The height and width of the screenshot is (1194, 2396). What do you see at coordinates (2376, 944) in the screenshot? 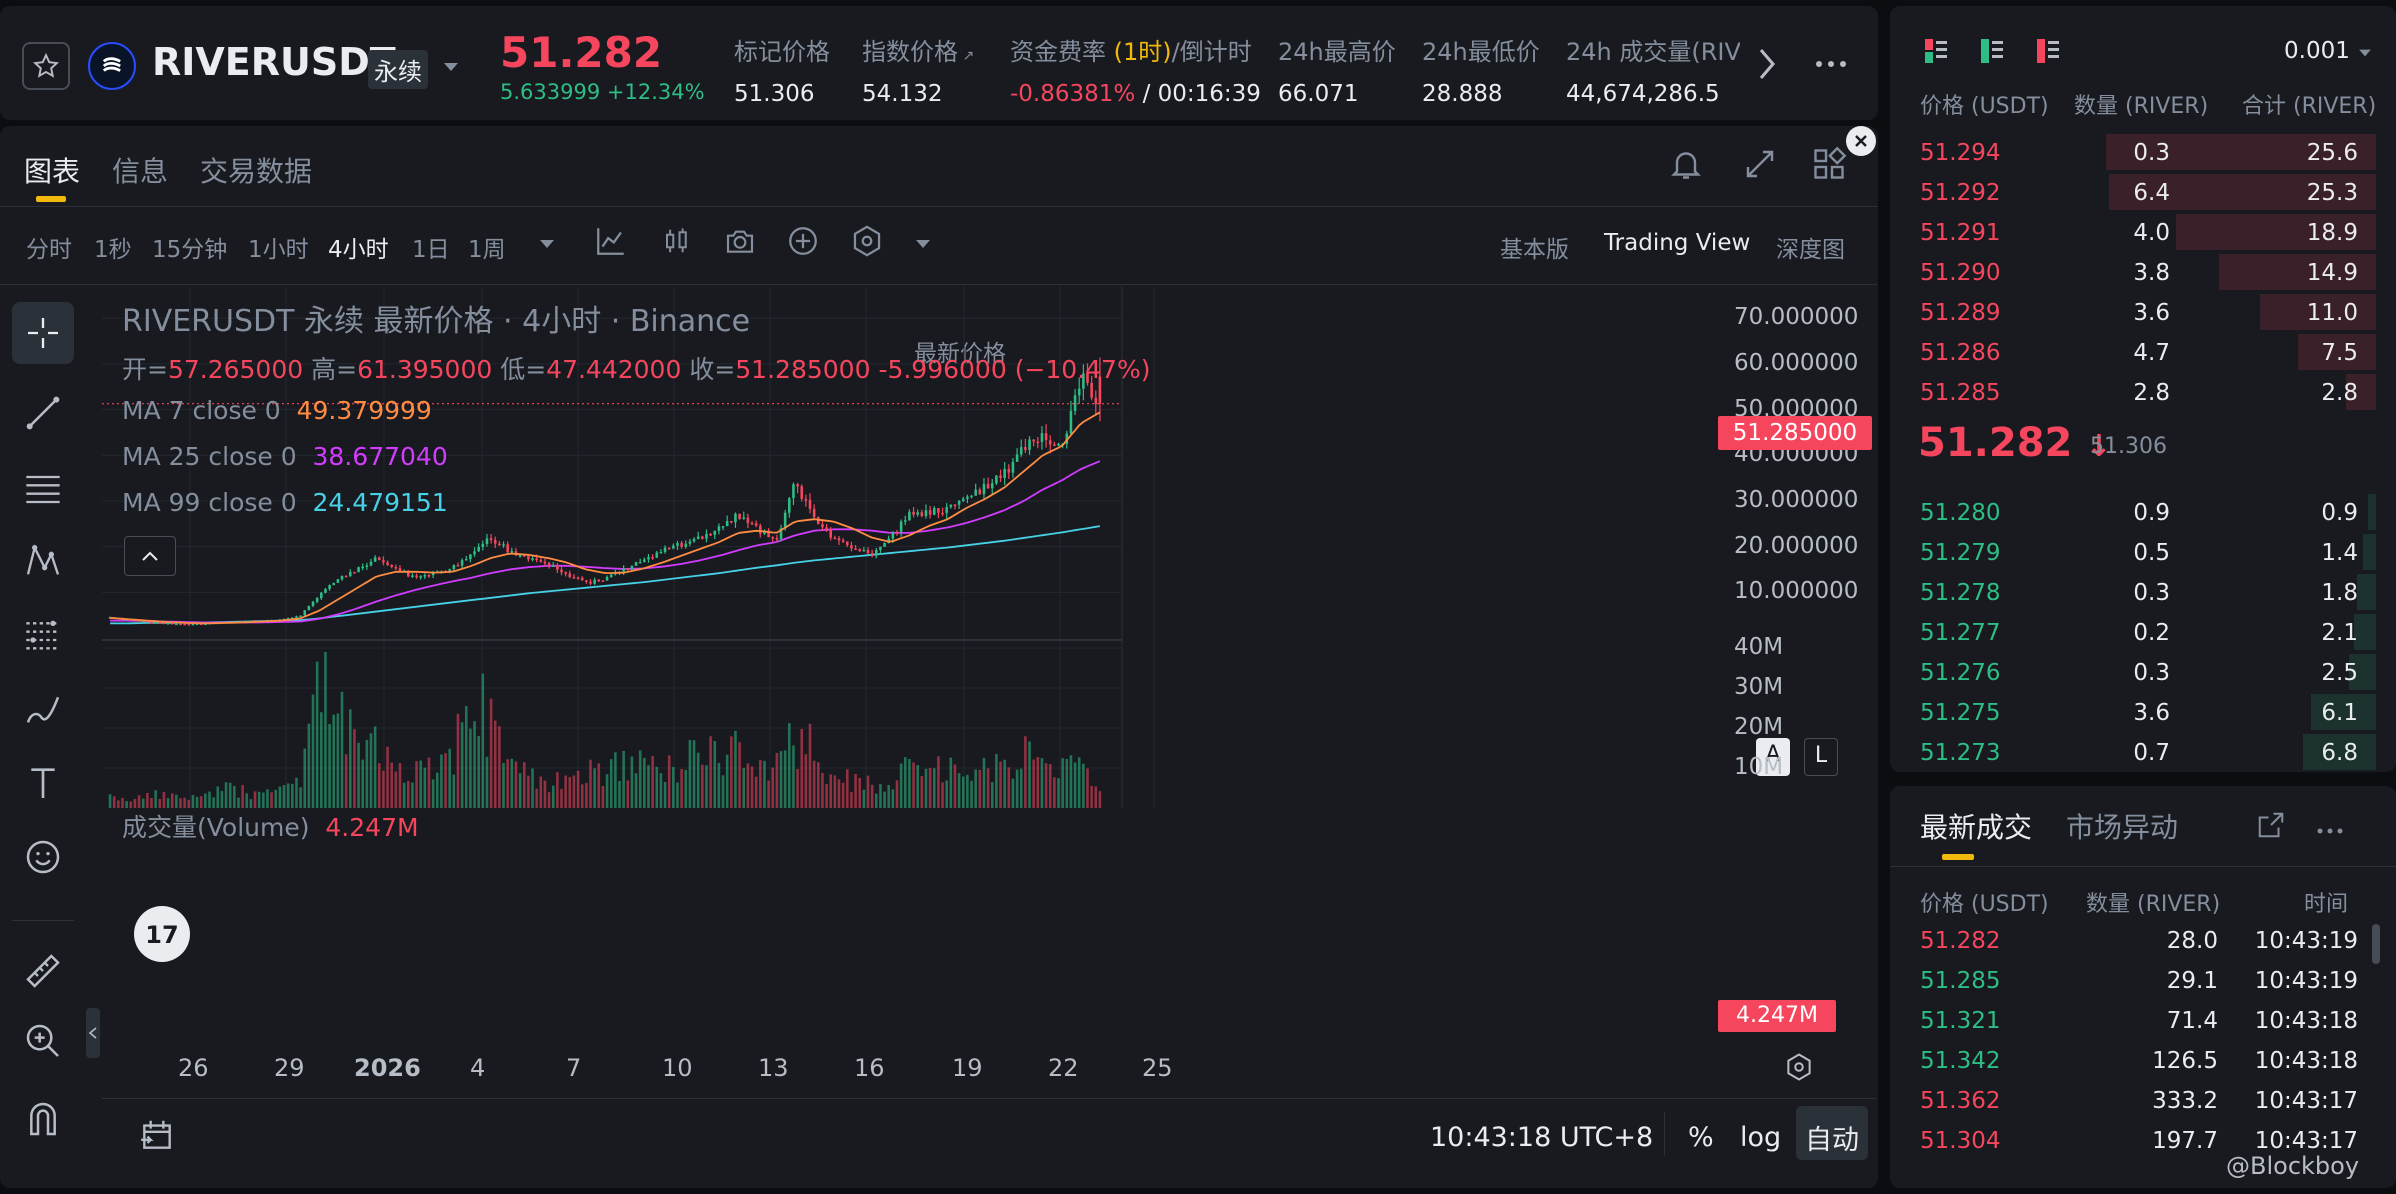
I see `trades-scrollbar` at bounding box center [2376, 944].